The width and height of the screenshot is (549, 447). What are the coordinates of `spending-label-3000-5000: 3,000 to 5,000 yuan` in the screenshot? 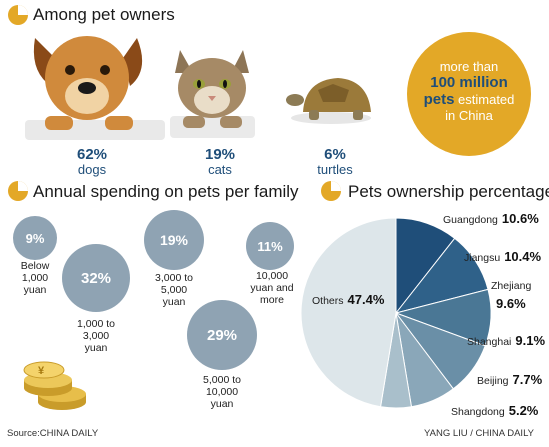 It's located at (174, 290).